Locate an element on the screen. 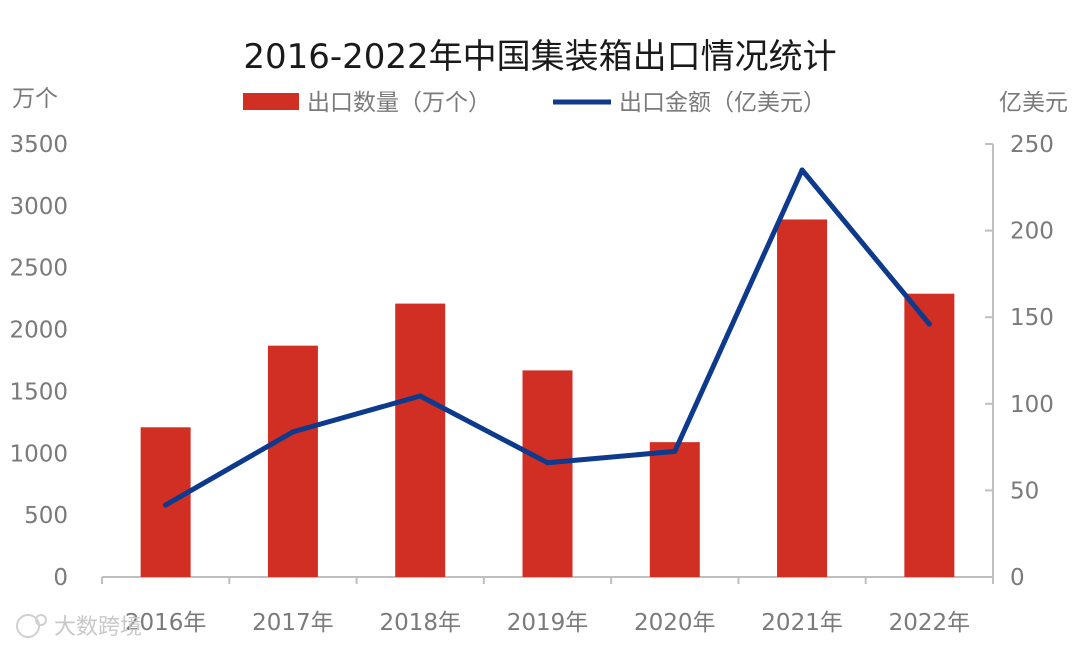  x-axis-labels: 2016年 2017年 2018年 2019年 2020年 2021年 2022年 is located at coordinates (547, 623).